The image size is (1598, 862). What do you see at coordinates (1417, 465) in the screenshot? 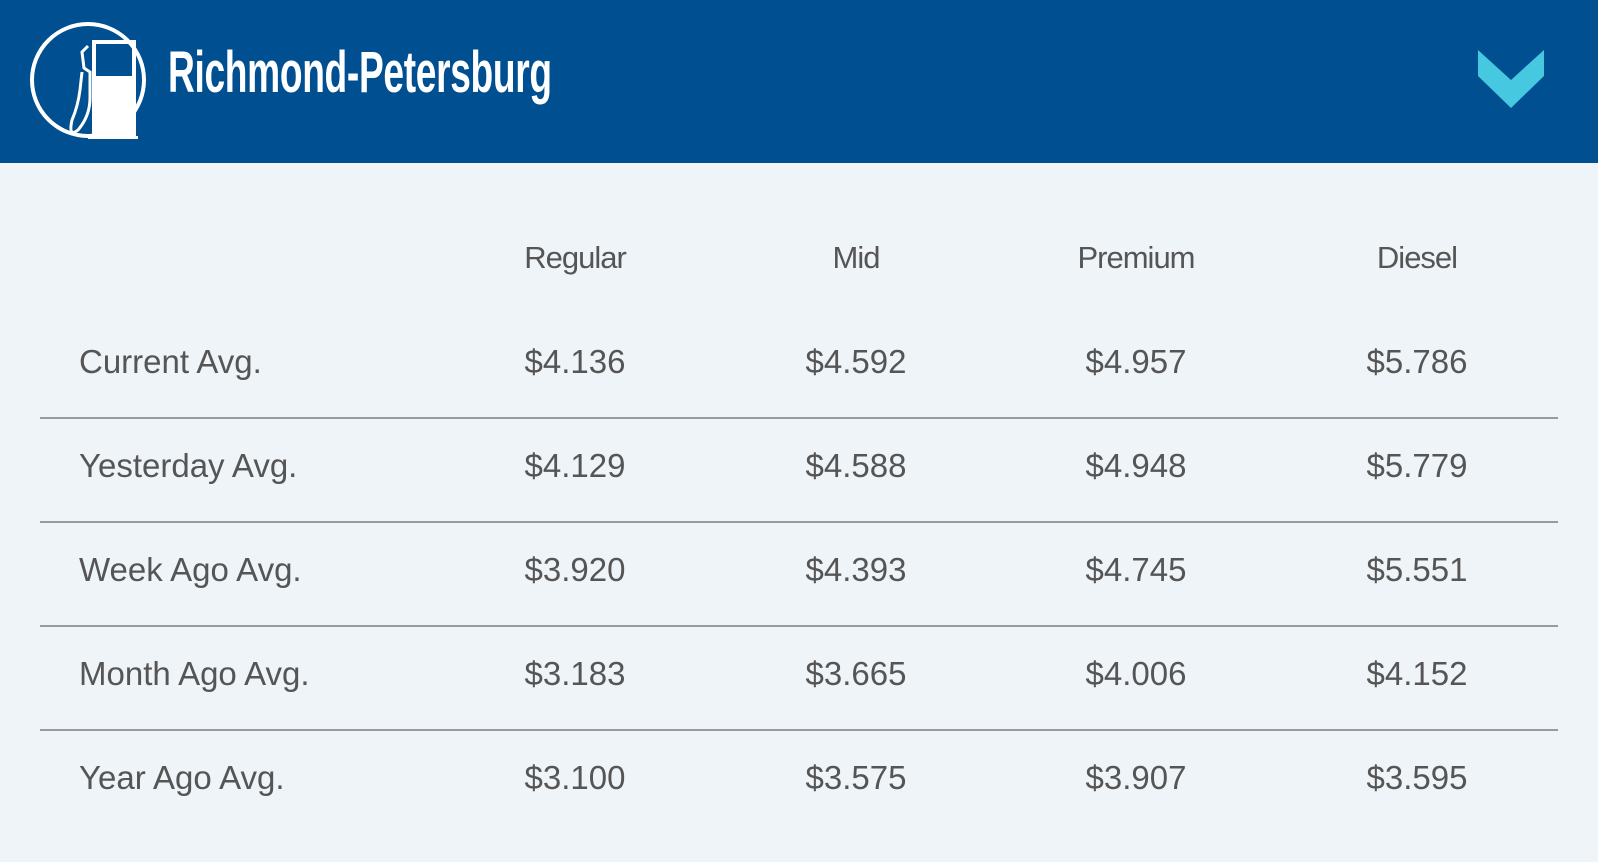
I see `price-diesel: $5.779` at bounding box center [1417, 465].